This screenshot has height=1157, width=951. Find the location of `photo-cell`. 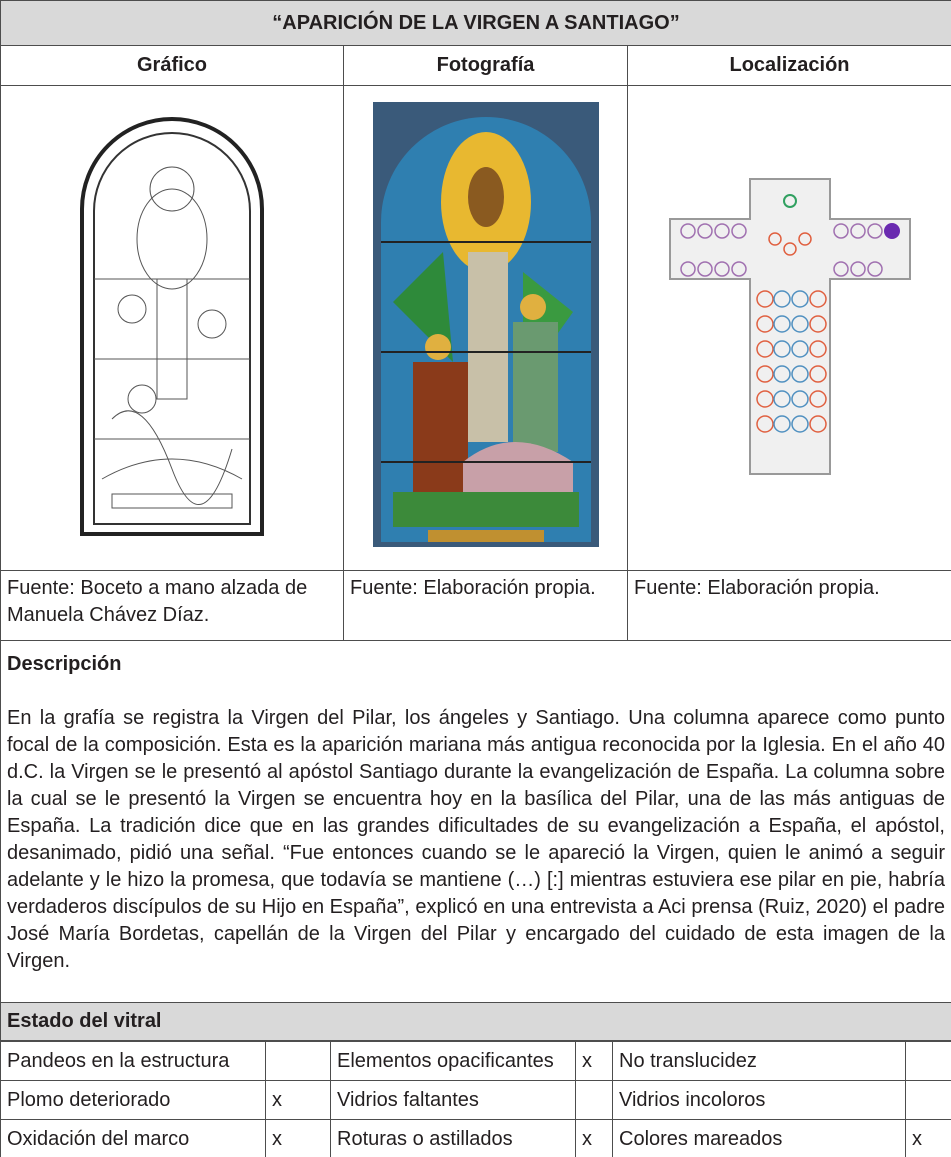

photo-cell is located at coordinates (485, 328).